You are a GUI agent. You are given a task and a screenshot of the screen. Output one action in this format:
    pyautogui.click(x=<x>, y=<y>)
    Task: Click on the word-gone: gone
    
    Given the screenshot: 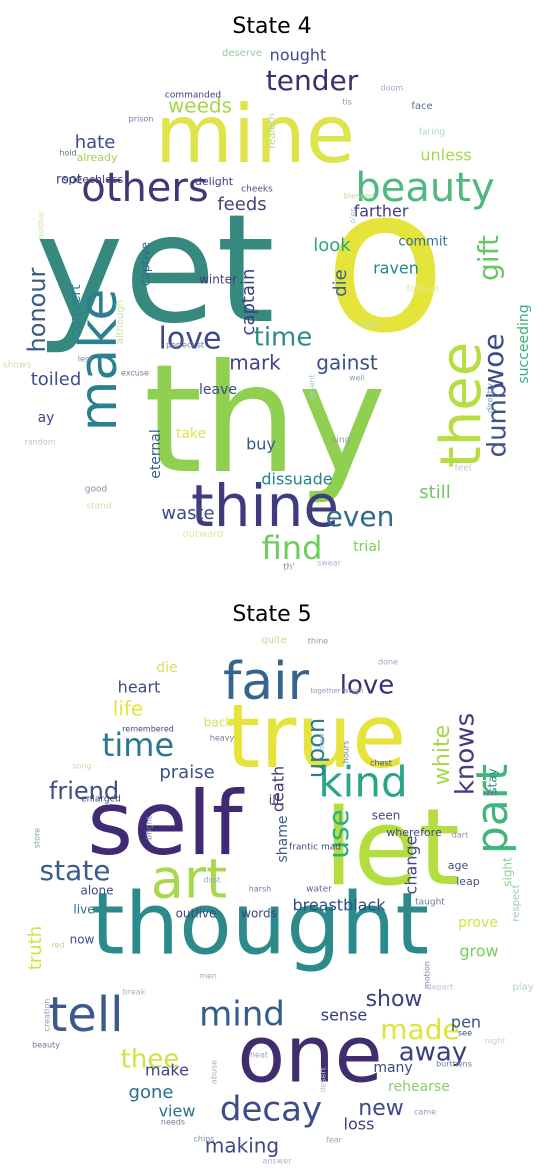 What is the action you would take?
    pyautogui.click(x=151, y=1092)
    